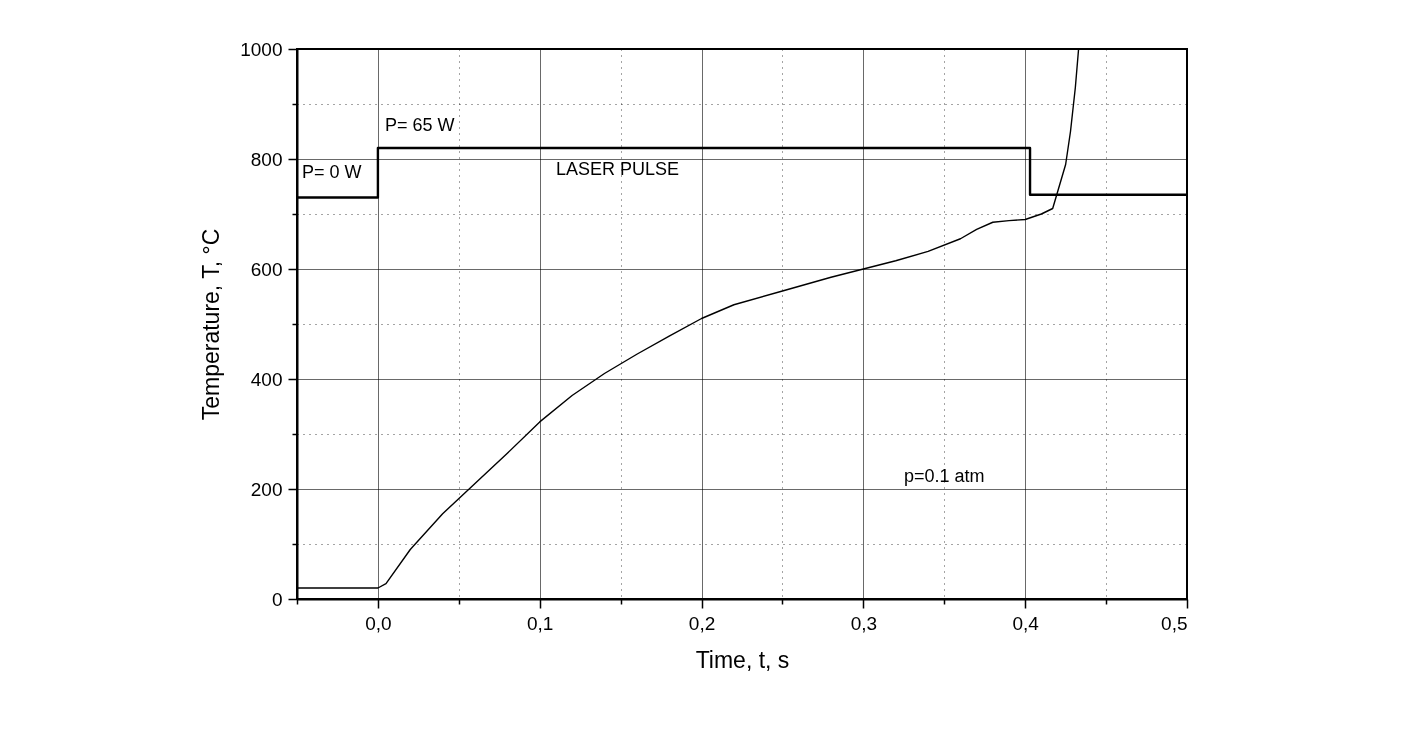  Describe the element at coordinates (540, 623) in the screenshot. I see `x-tick-label: 0,1` at that location.